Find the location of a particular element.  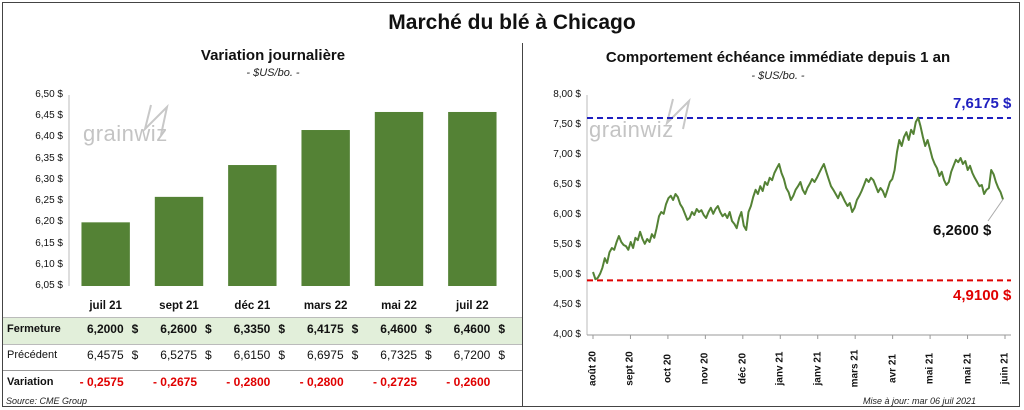

bar-category-label: juil 22 is located at coordinates (472, 306).